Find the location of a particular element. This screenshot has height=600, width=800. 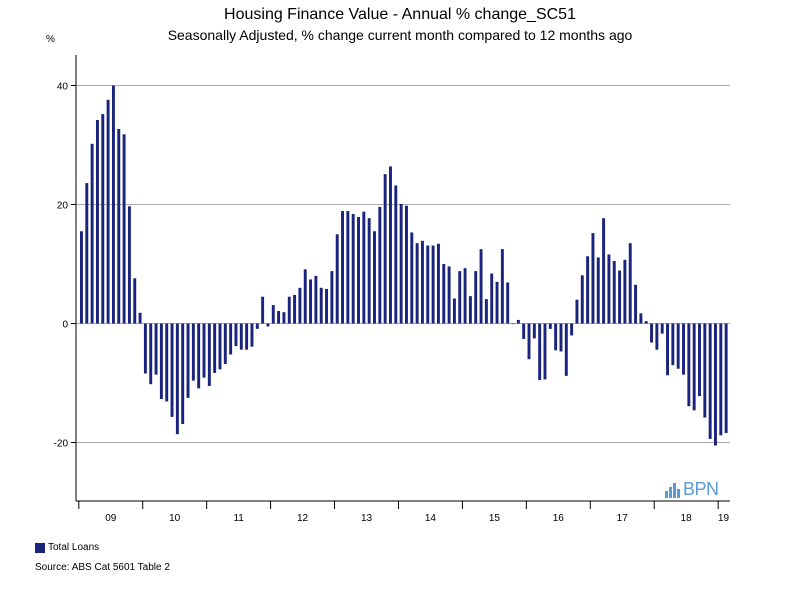

legend: Total Loans is located at coordinates (67, 547).